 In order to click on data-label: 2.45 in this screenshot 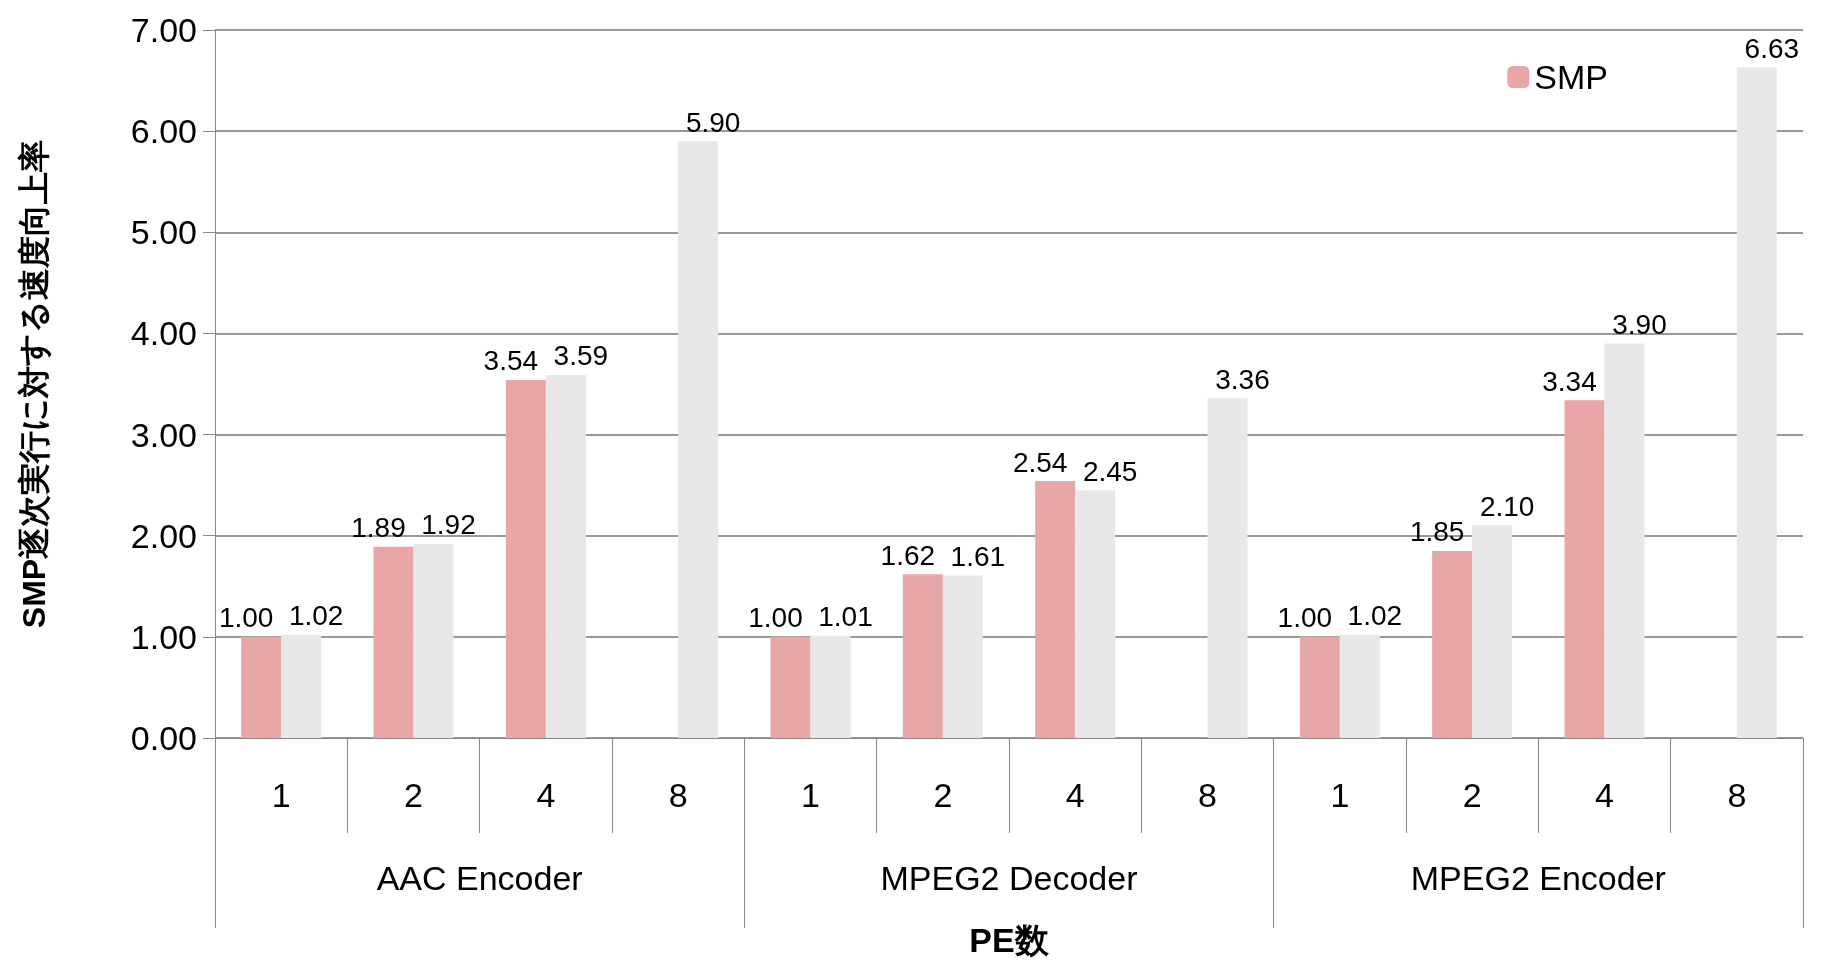, I will do `click(1110, 471)`.